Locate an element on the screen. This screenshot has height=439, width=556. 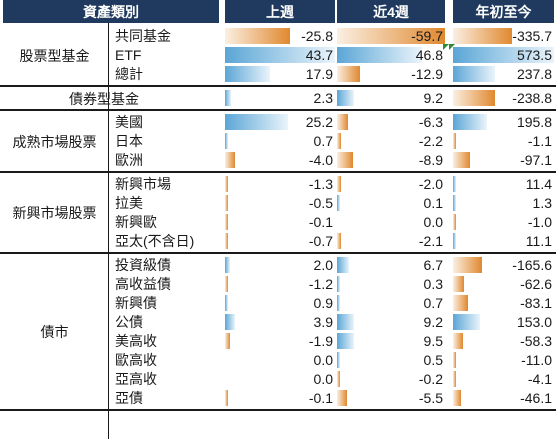
value-cell: -12.9 is located at coordinates (391, 74).